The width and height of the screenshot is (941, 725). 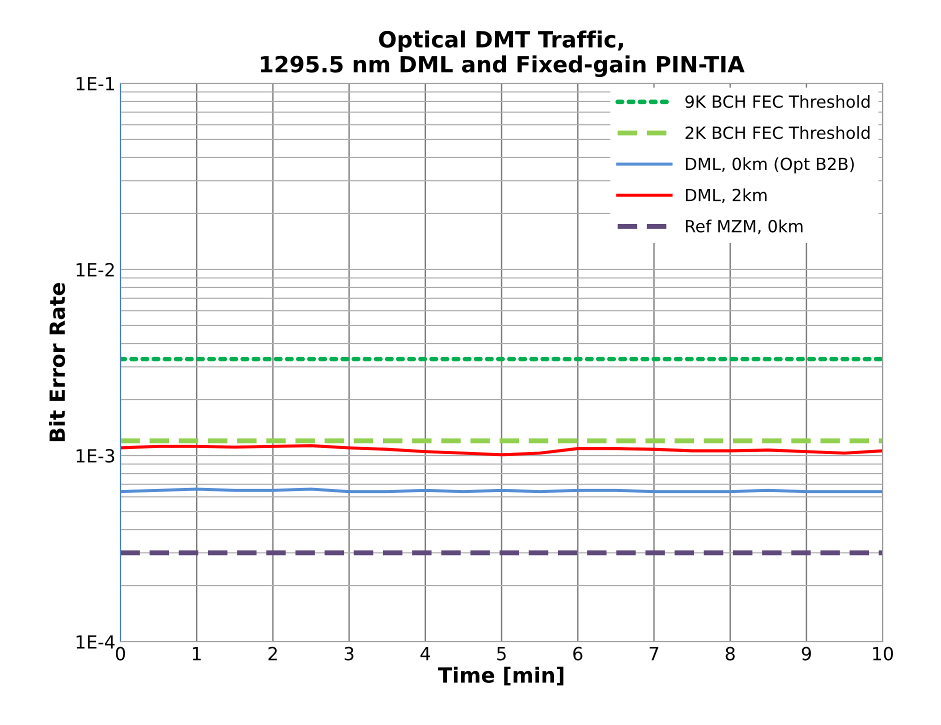 What do you see at coordinates (120, 653) in the screenshot?
I see `x-tick-label: 0` at bounding box center [120, 653].